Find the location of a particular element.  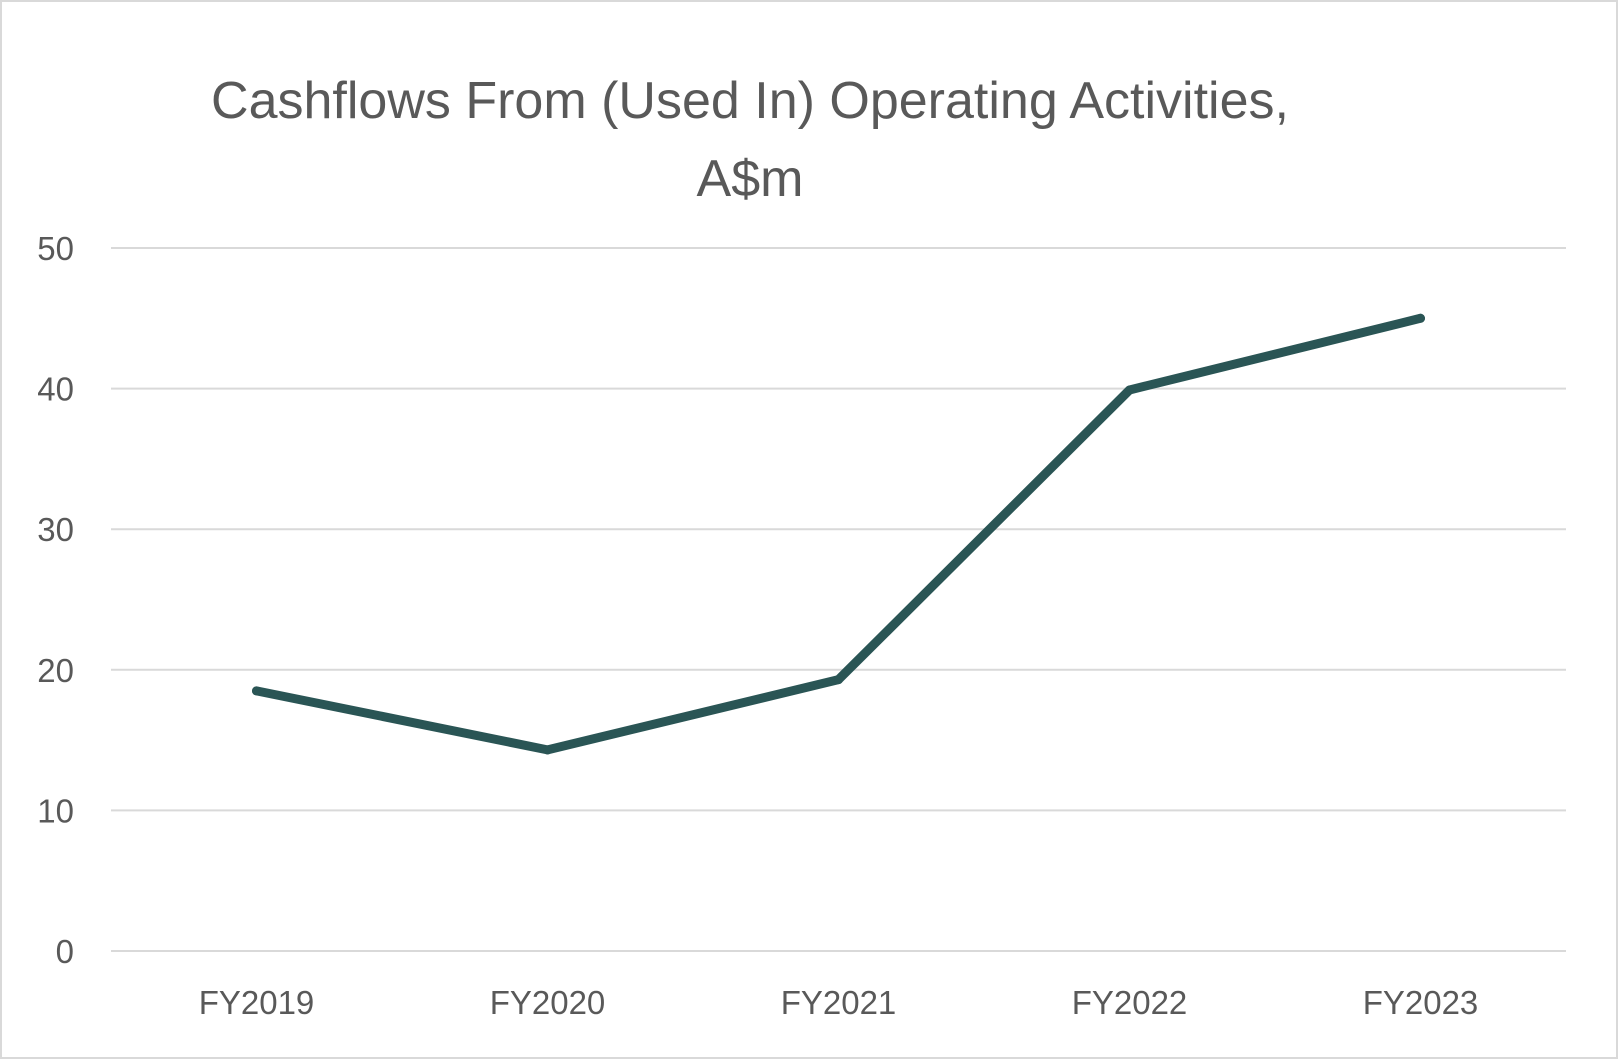

x-tick-label: FY2019 is located at coordinates (257, 1002).